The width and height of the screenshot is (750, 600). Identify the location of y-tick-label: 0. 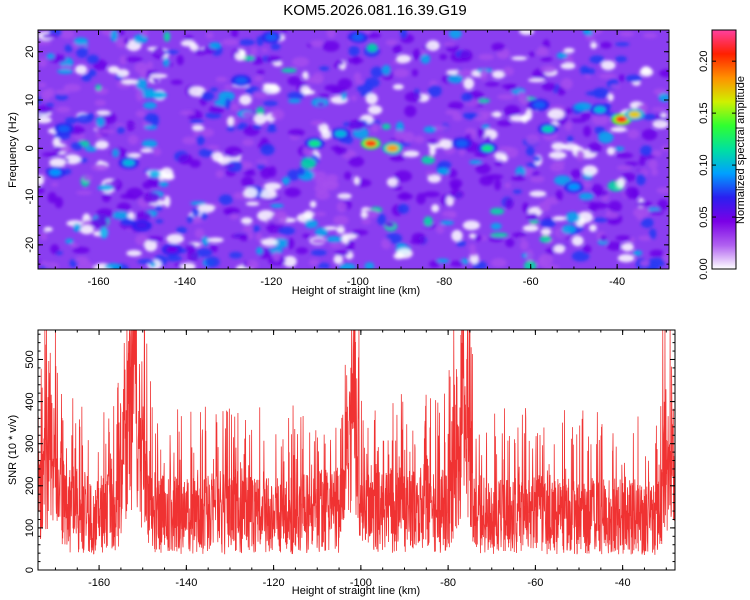
(30, 570).